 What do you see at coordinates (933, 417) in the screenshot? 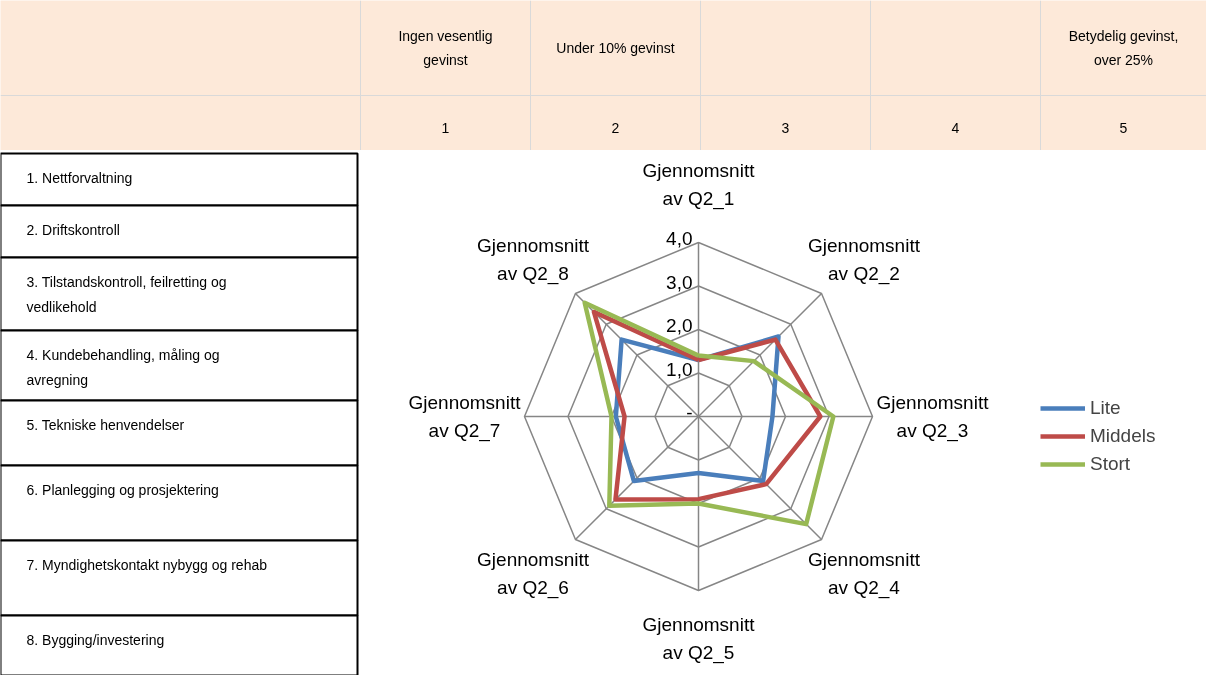
I see `spoke-label: Gjennomsnitt av Q2_3` at bounding box center [933, 417].